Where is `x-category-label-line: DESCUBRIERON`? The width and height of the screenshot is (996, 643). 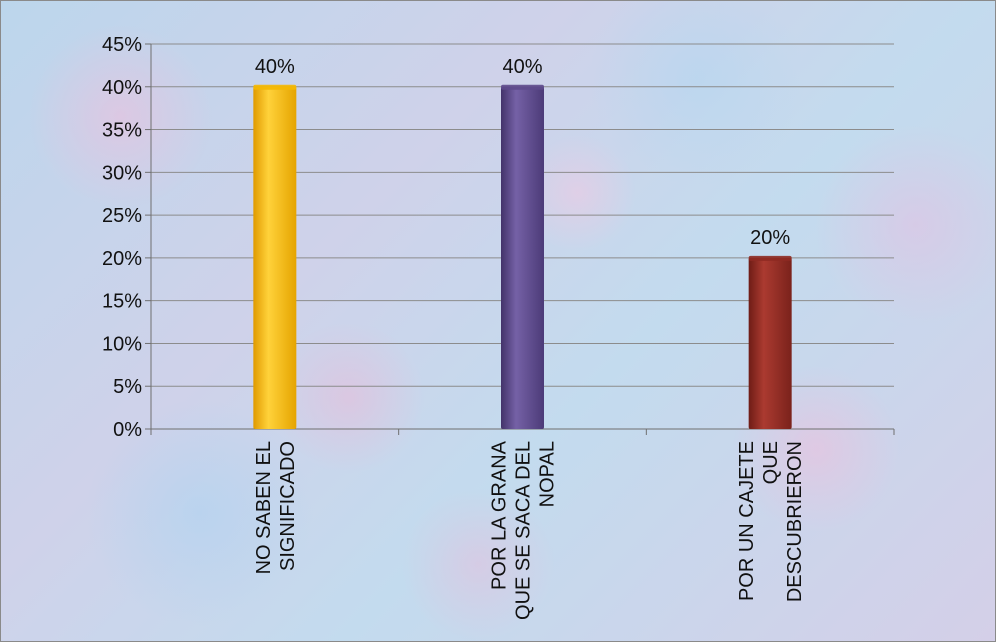 x-category-label-line: DESCUBRIERON is located at coordinates (795, 521).